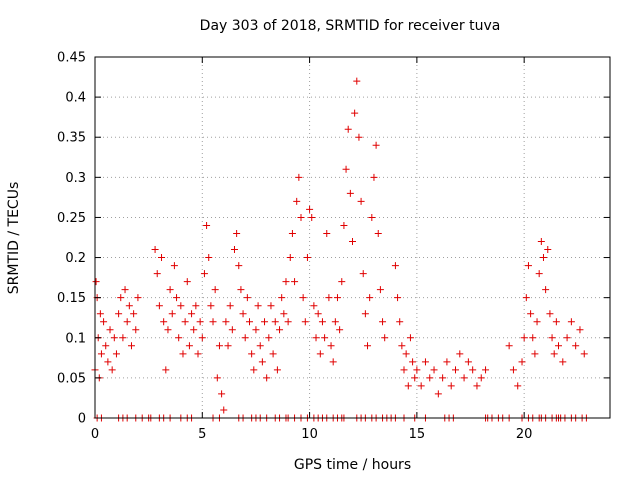 Image resolution: width=640 pixels, height=480 pixels. Describe the element at coordinates (524, 434) in the screenshot. I see `x-tick-label: 20` at that location.